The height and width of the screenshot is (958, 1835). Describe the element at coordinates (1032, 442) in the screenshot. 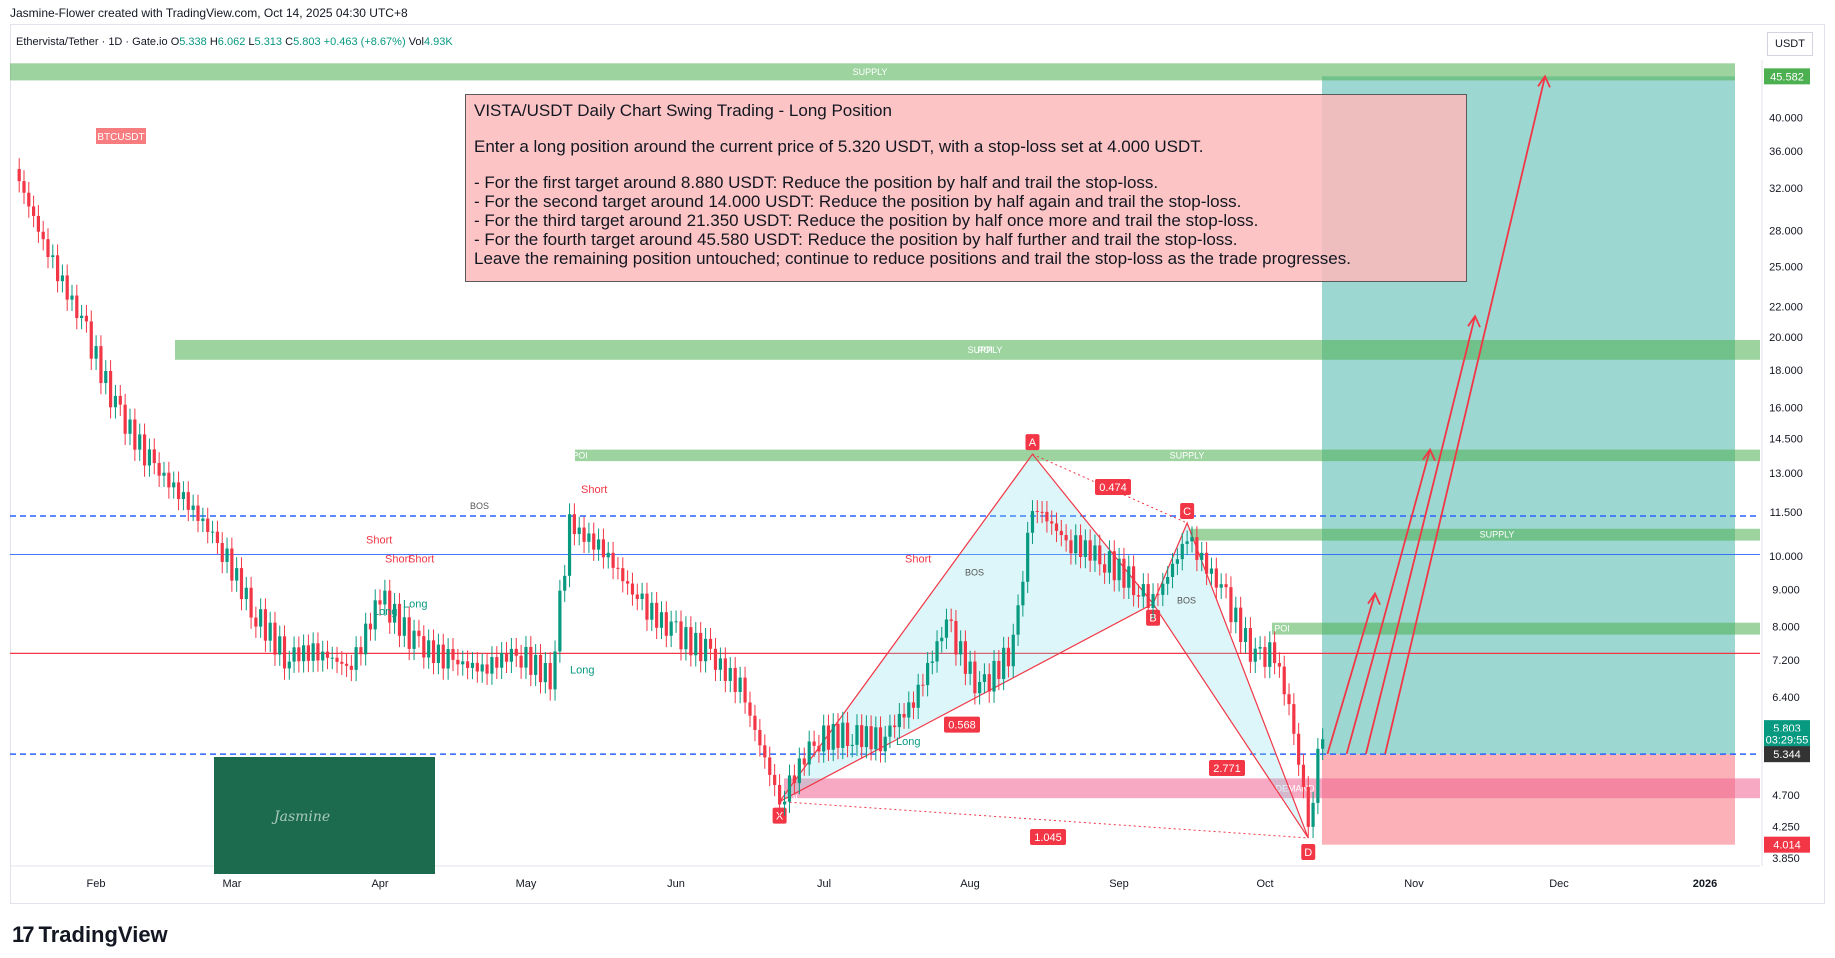

I see `harmonic-point-badge` at that location.